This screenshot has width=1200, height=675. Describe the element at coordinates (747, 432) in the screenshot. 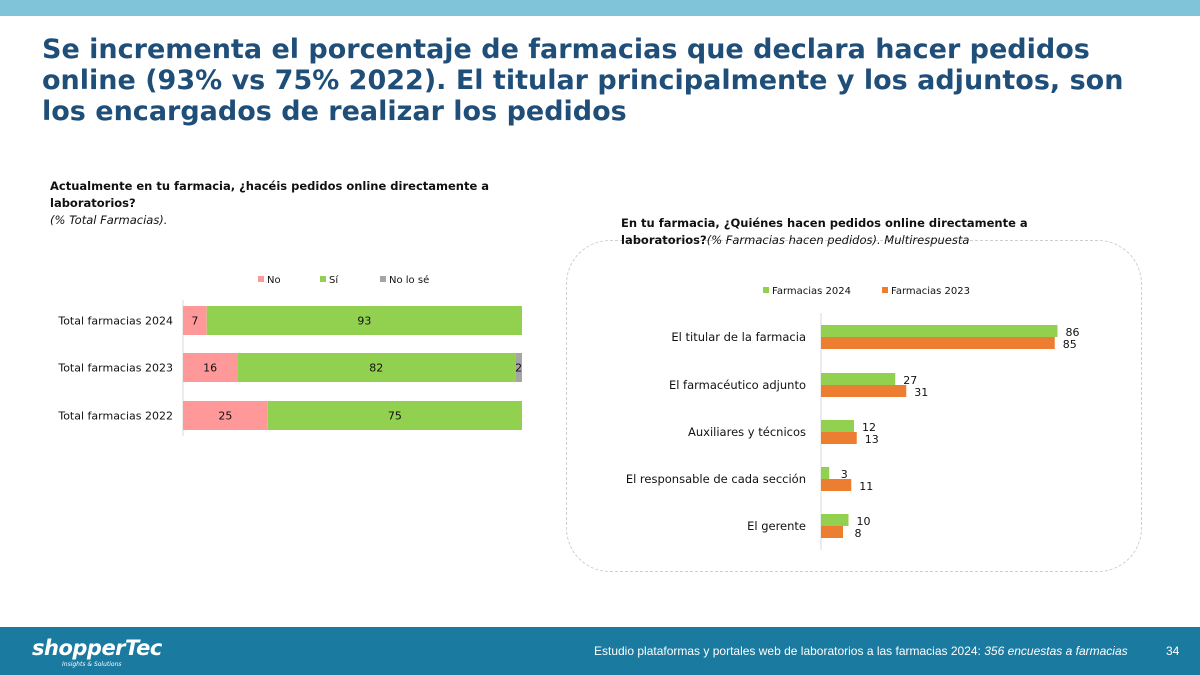

I see `category2-label-3: Auxiliares y técnicos` at that location.